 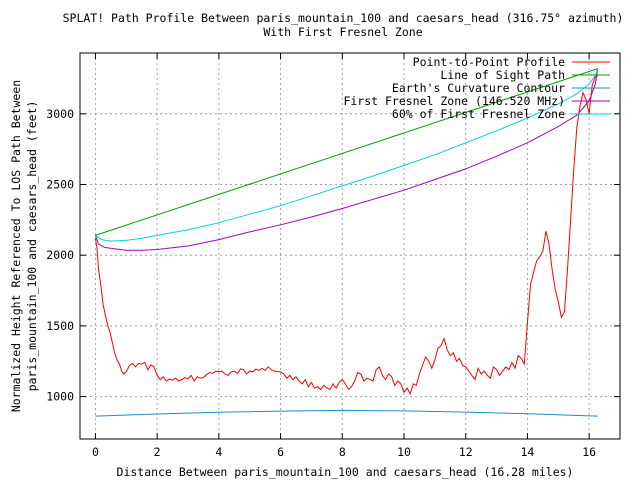 I want to click on x-tick-label: 6, so click(x=280, y=452).